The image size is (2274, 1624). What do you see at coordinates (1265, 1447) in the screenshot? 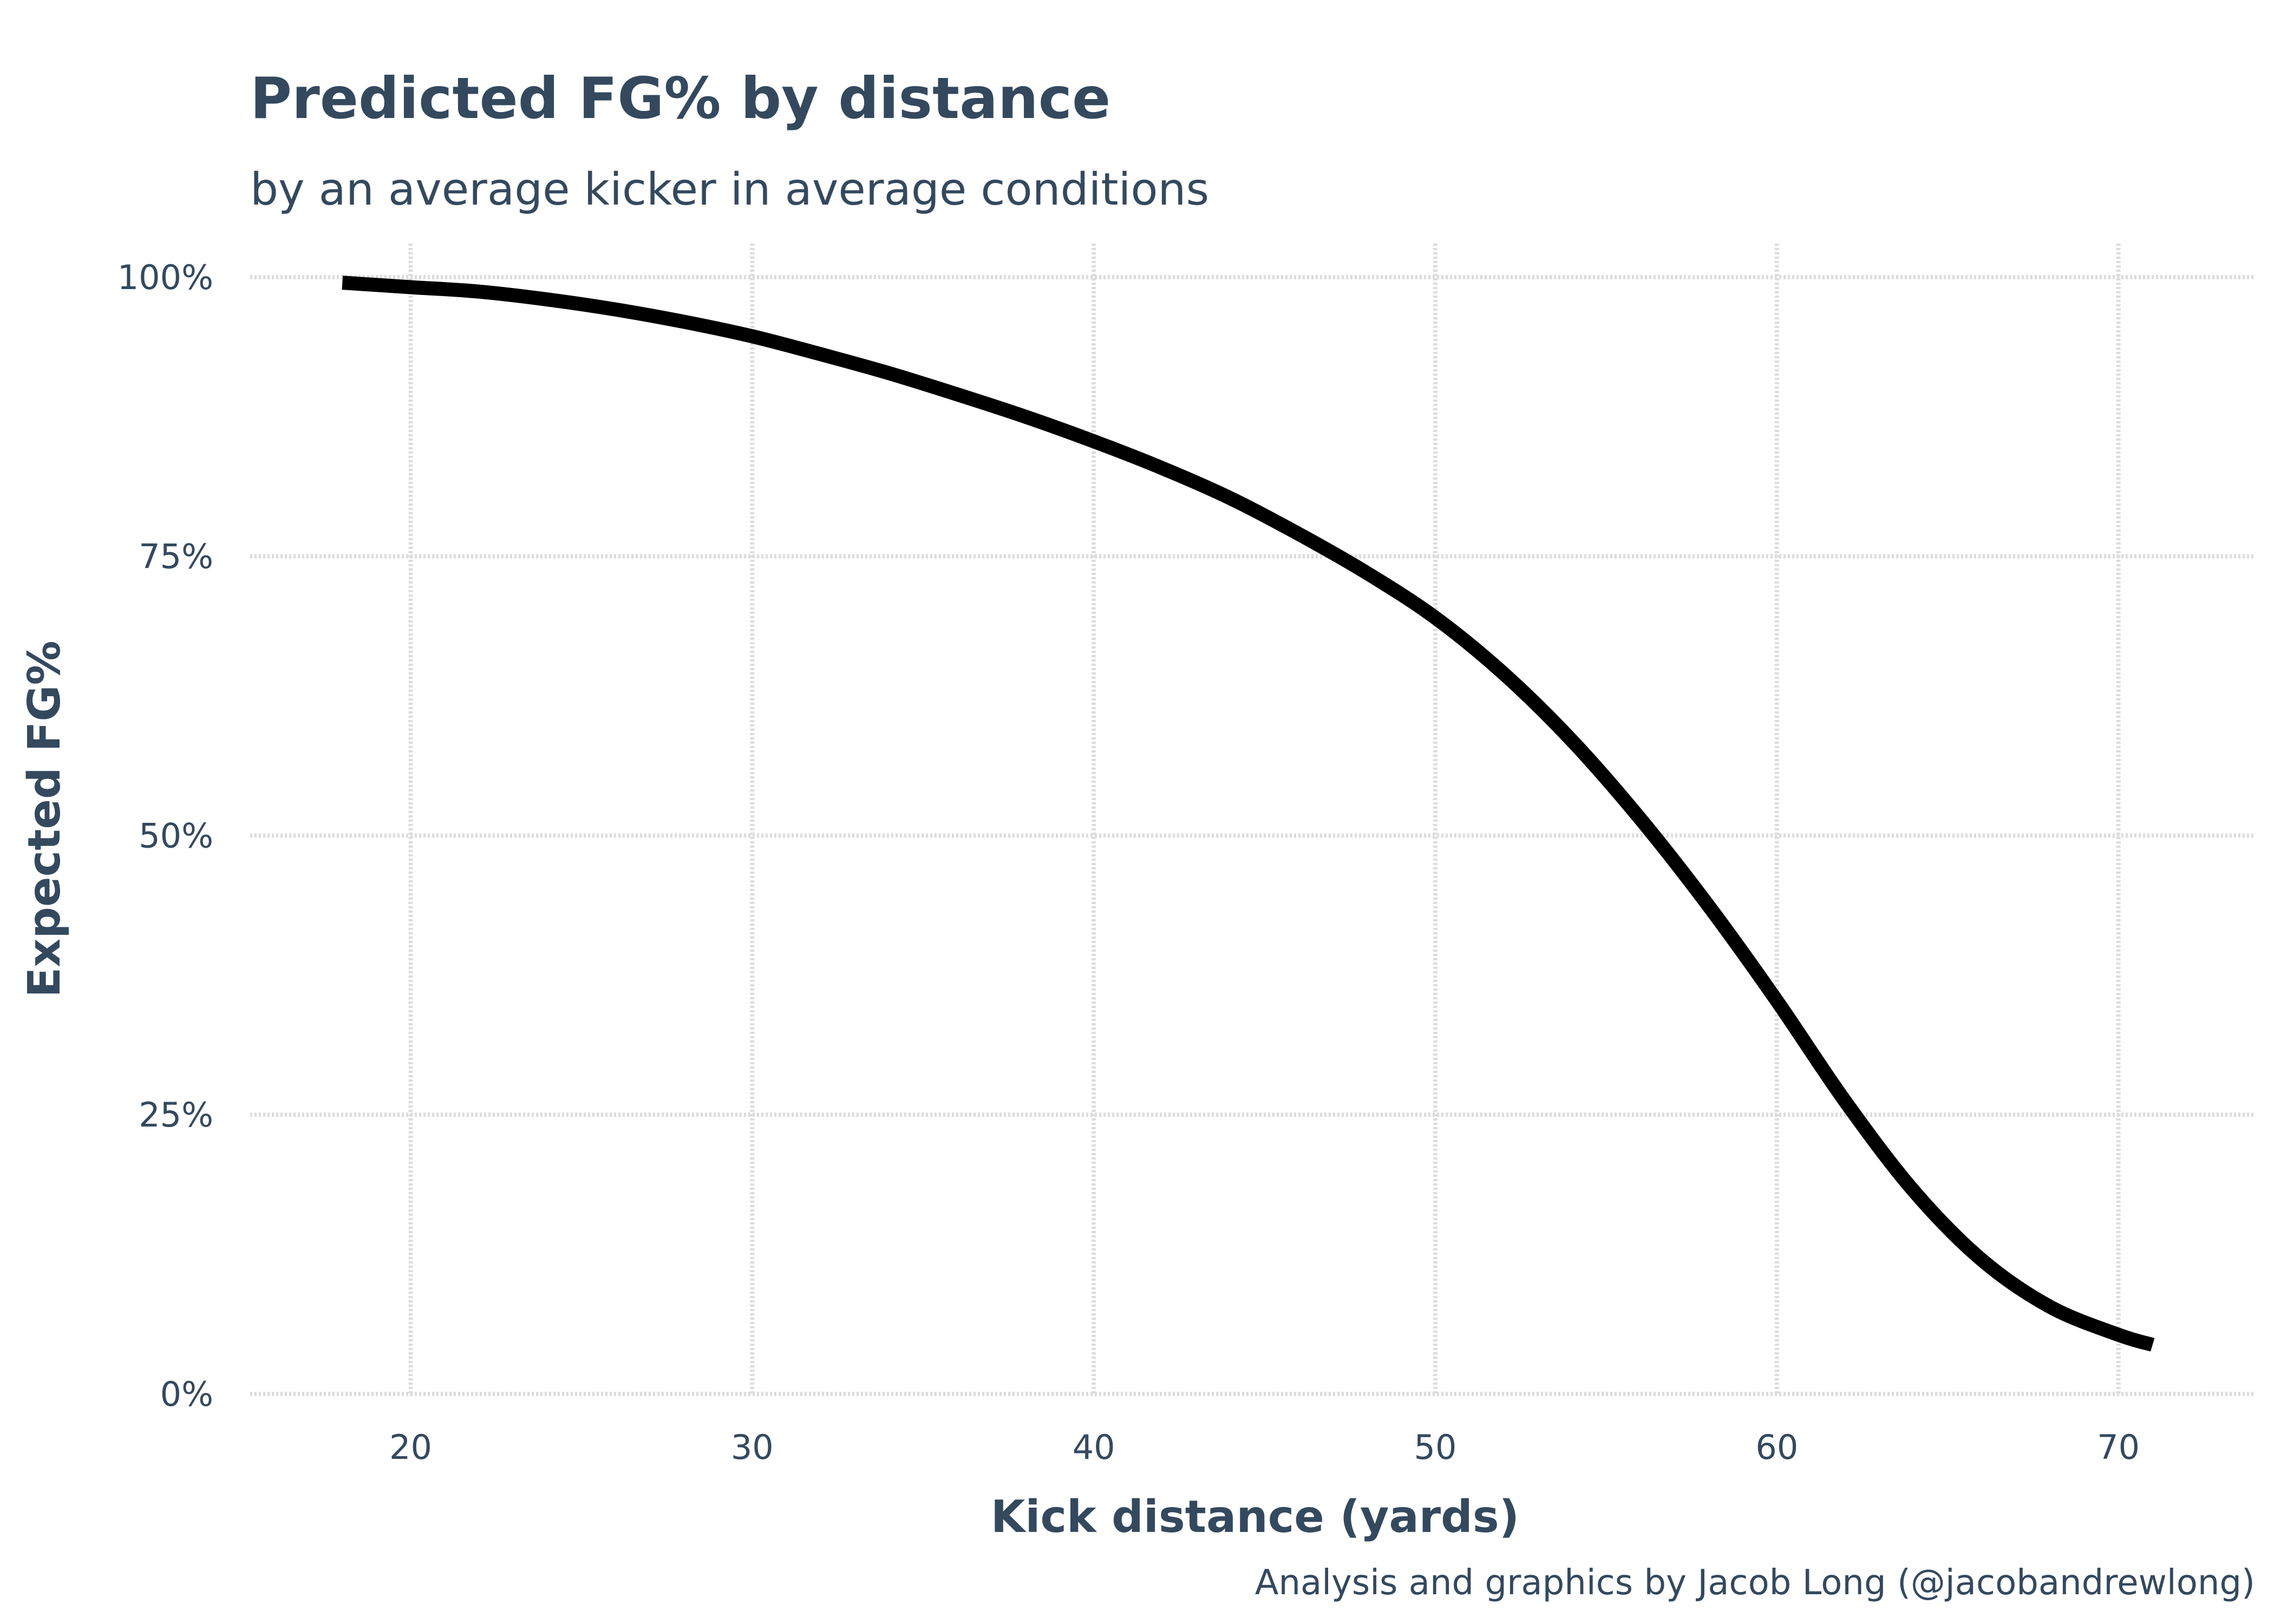
I see `x-axis-ticks: 20 30 40 50 60 70` at bounding box center [1265, 1447].